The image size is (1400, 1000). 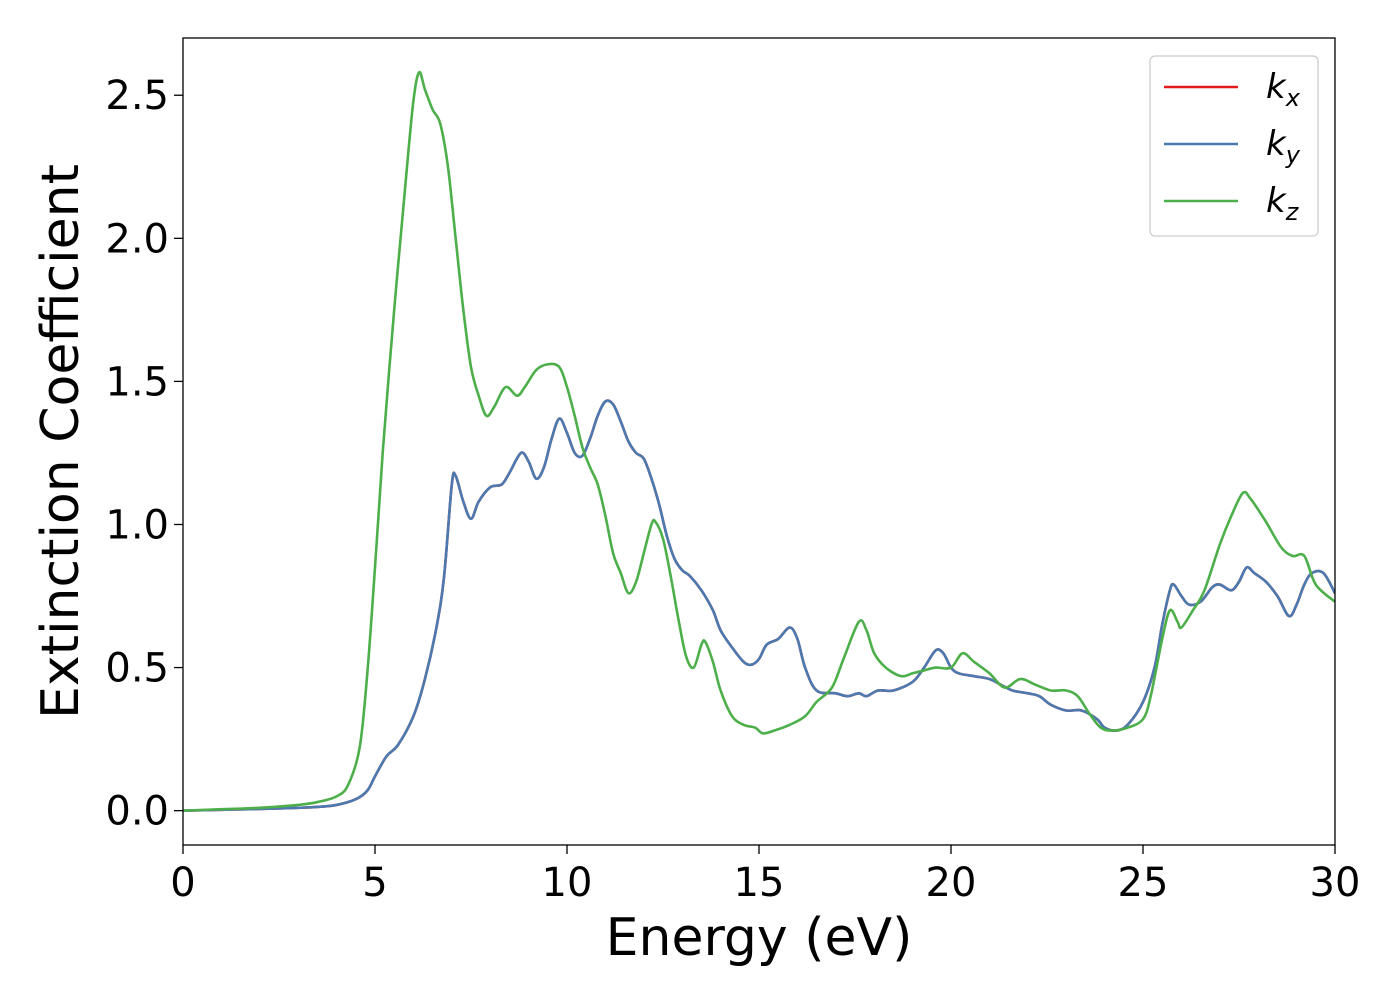 What do you see at coordinates (1234, 146) in the screenshot?
I see `legend-box` at bounding box center [1234, 146].